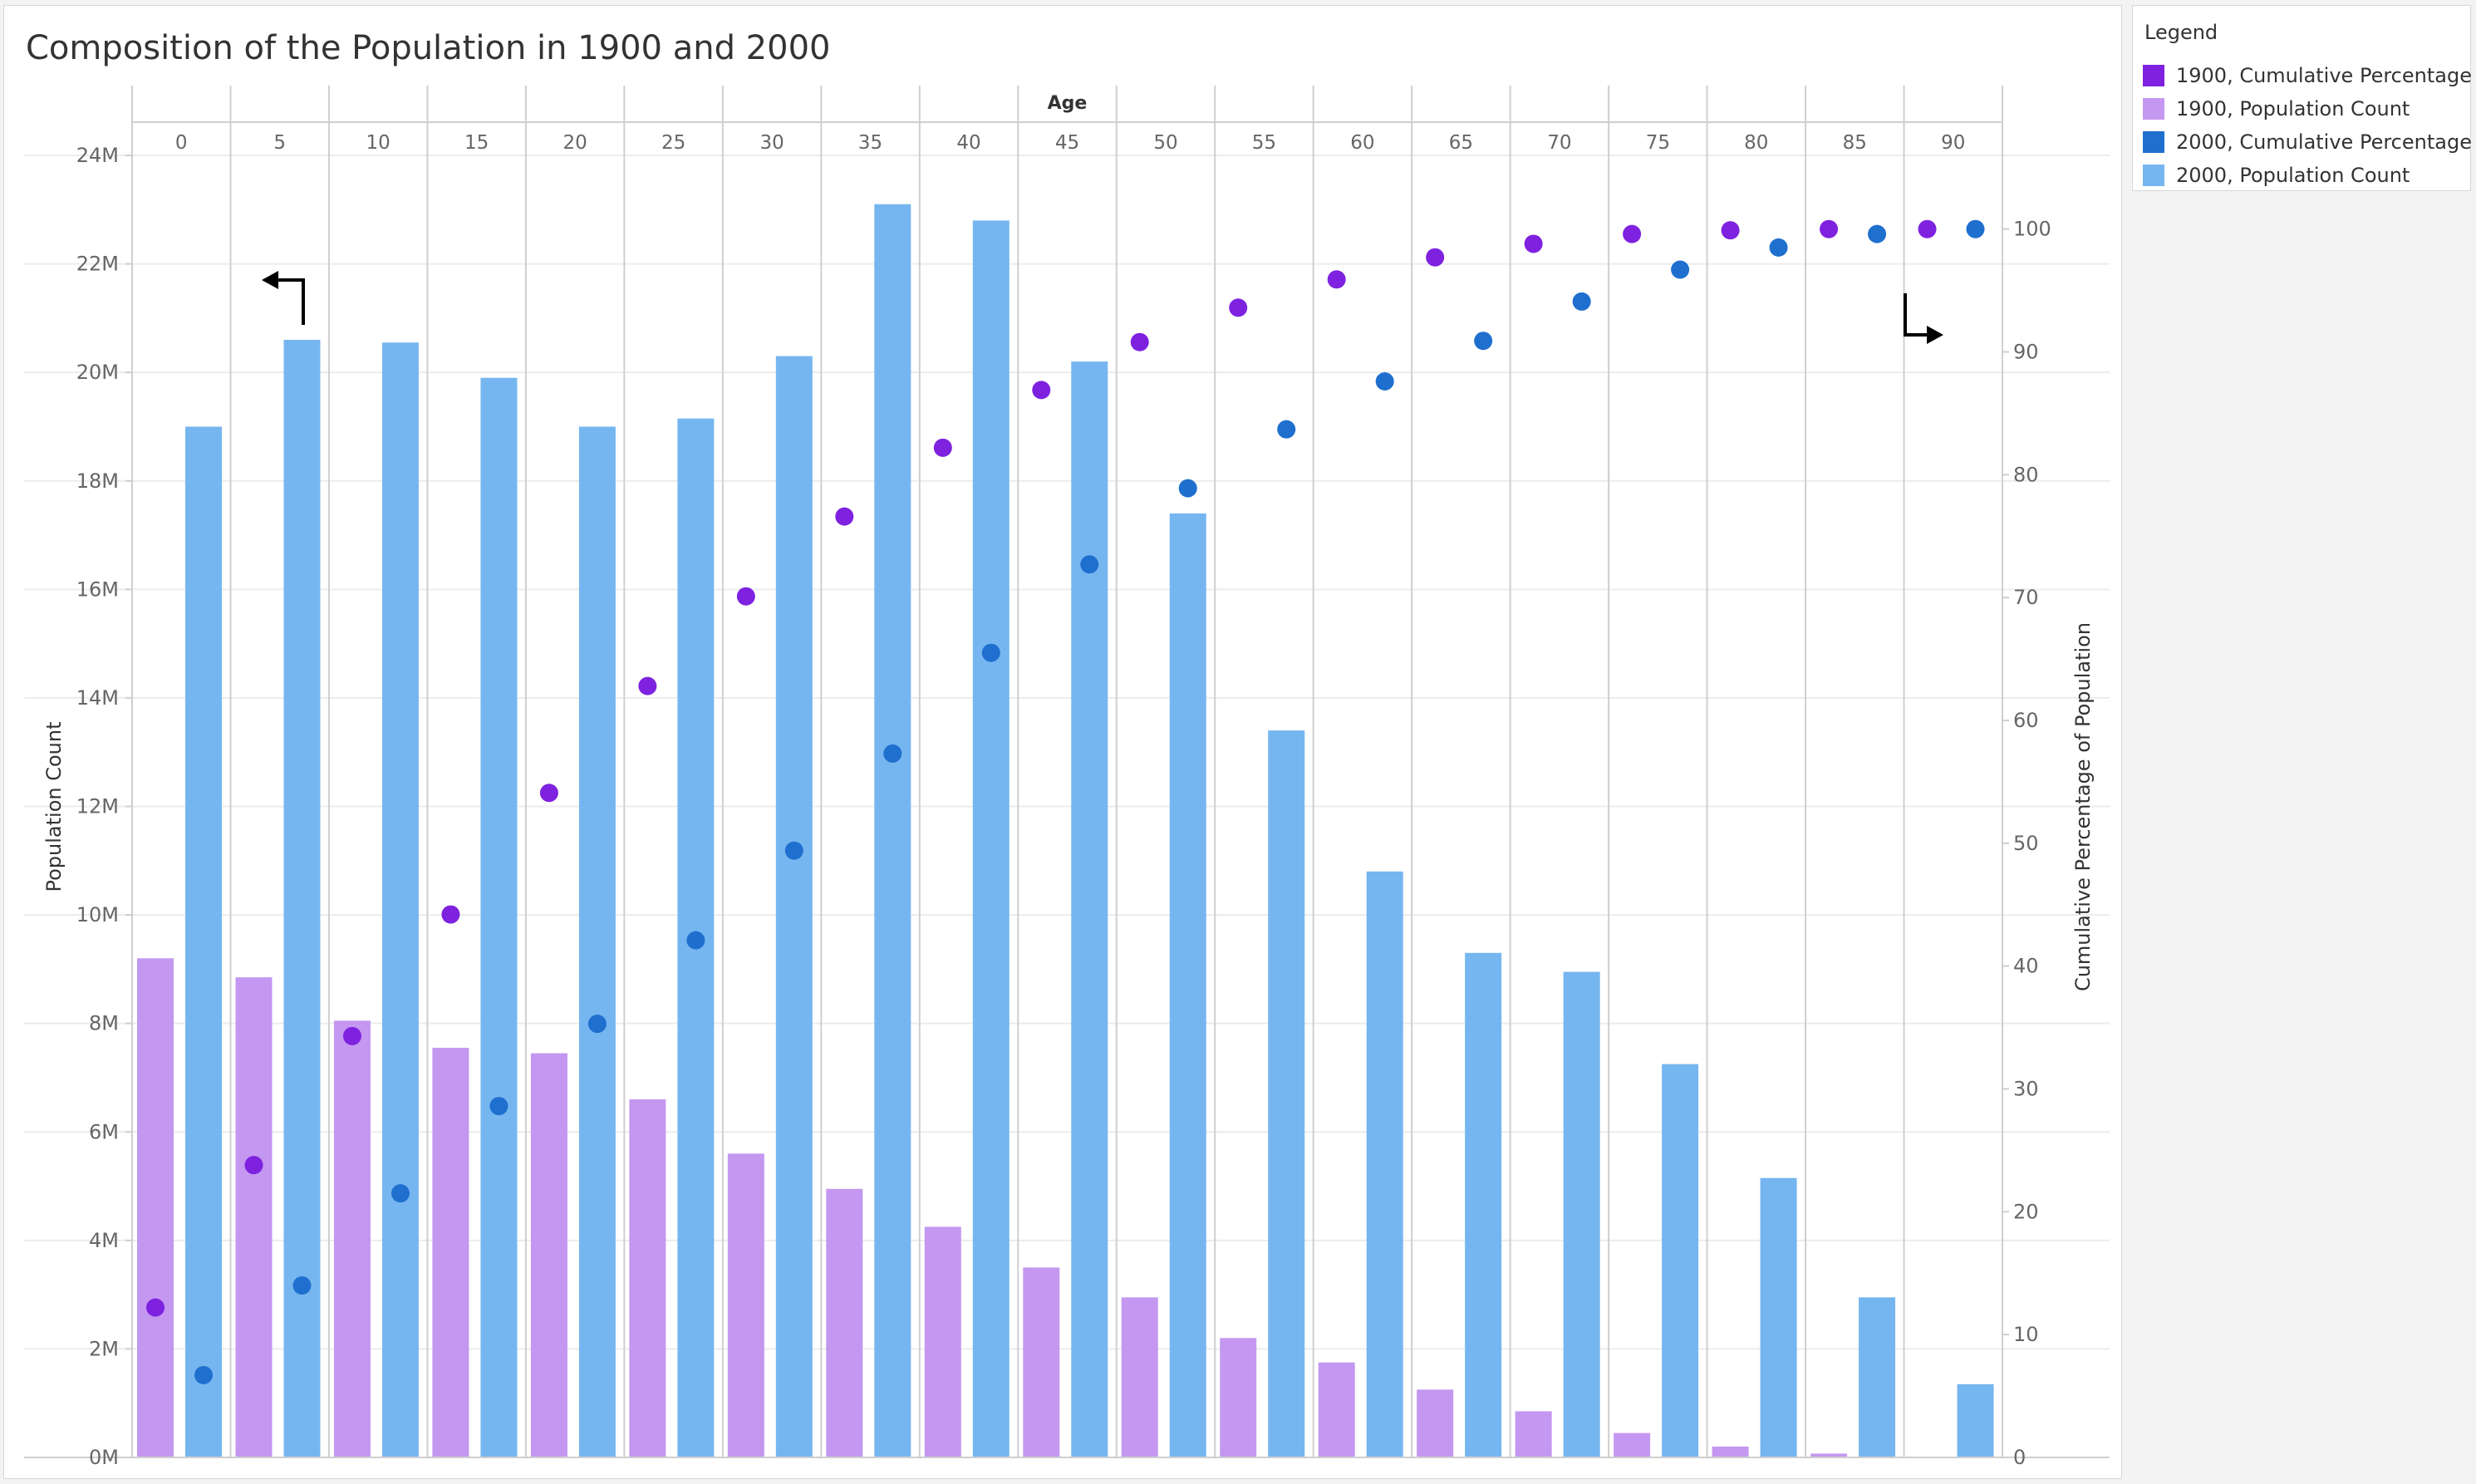 Image resolution: width=2476 pixels, height=1484 pixels. I want to click on legend-label: 2000, Cumulative Percentage, so click(2324, 142).